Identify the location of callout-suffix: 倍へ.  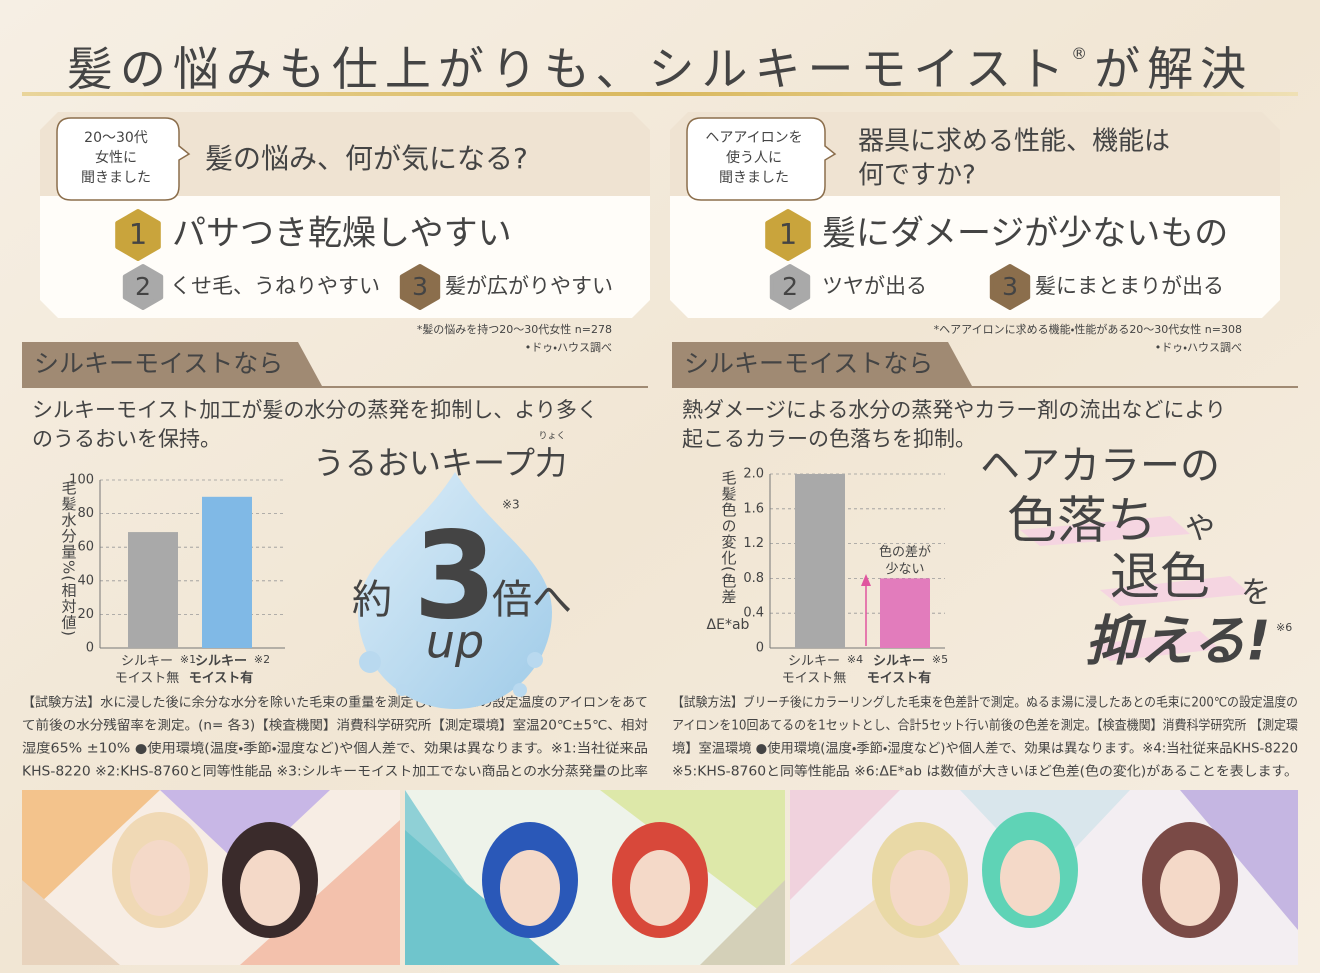
(532, 600).